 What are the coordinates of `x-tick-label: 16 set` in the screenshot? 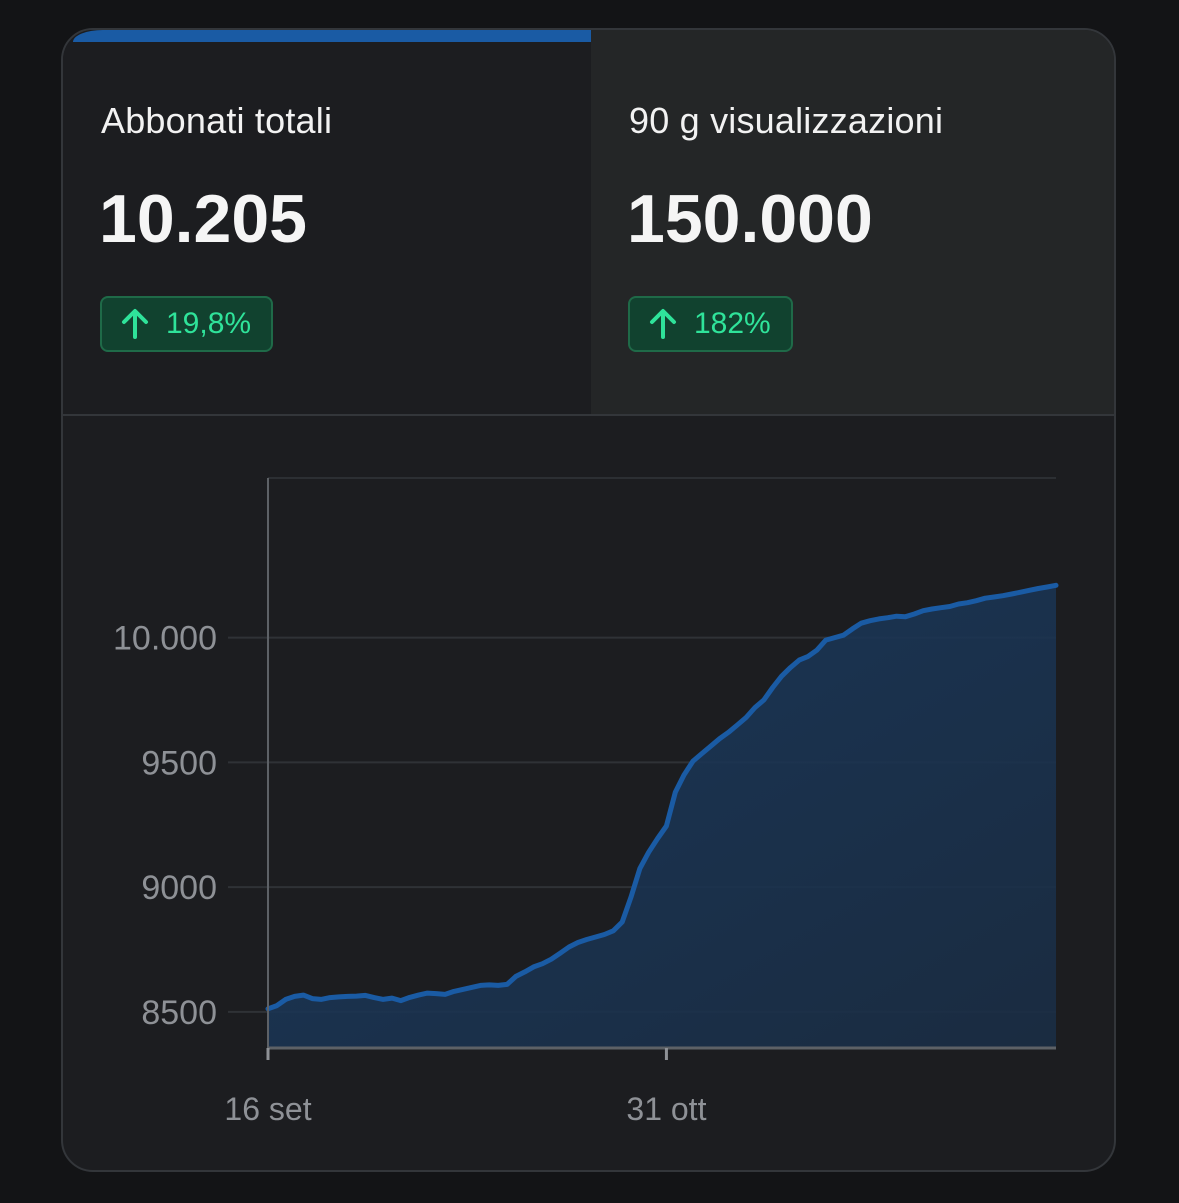 It's located at (267, 1109).